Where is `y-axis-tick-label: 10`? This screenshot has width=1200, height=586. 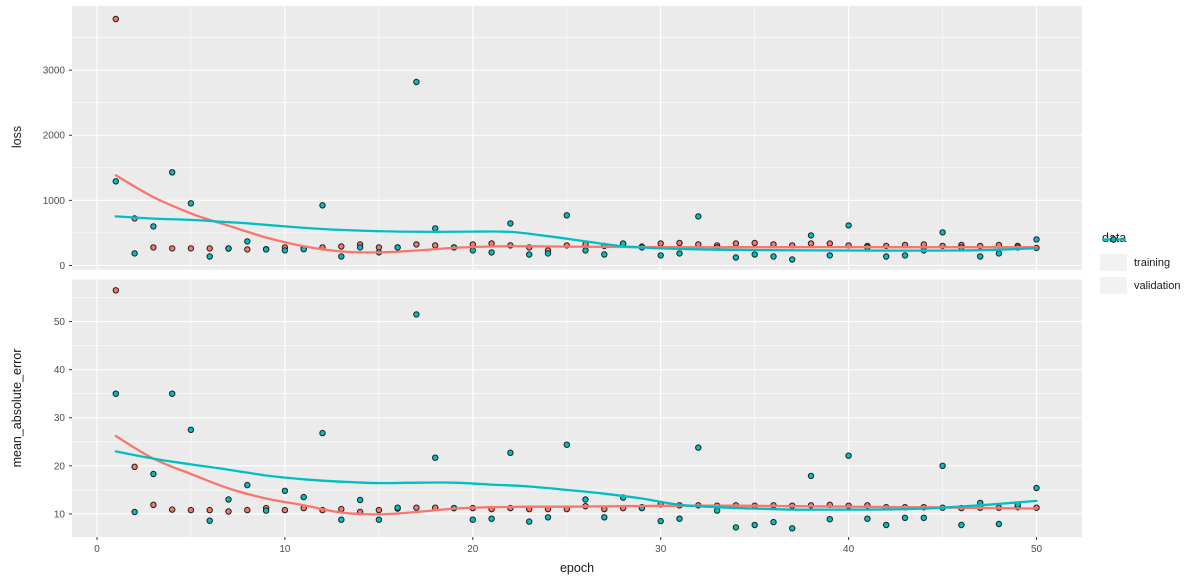
y-axis-tick-label: 10 is located at coordinates (60, 514).